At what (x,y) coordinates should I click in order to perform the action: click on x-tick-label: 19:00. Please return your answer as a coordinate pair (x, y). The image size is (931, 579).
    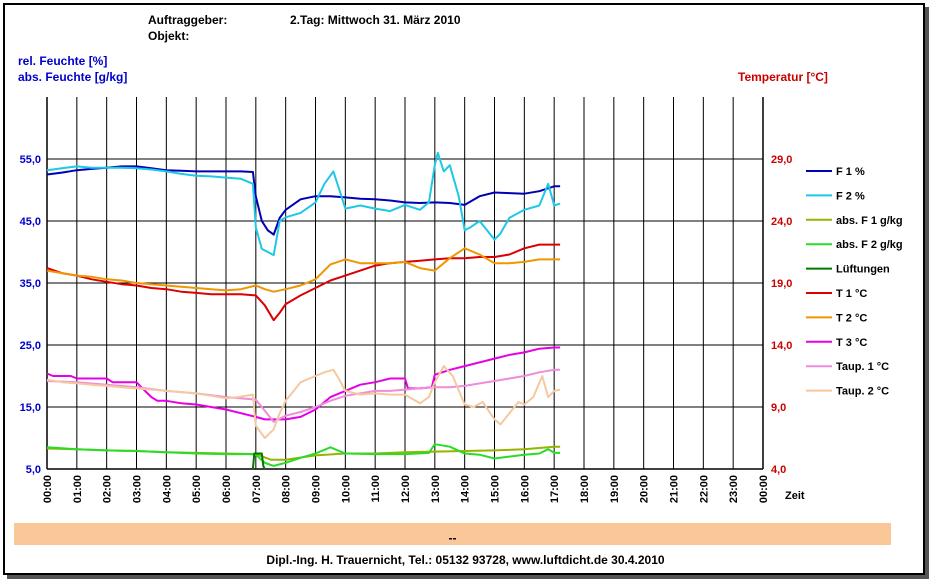
    Looking at the image, I should click on (615, 489).